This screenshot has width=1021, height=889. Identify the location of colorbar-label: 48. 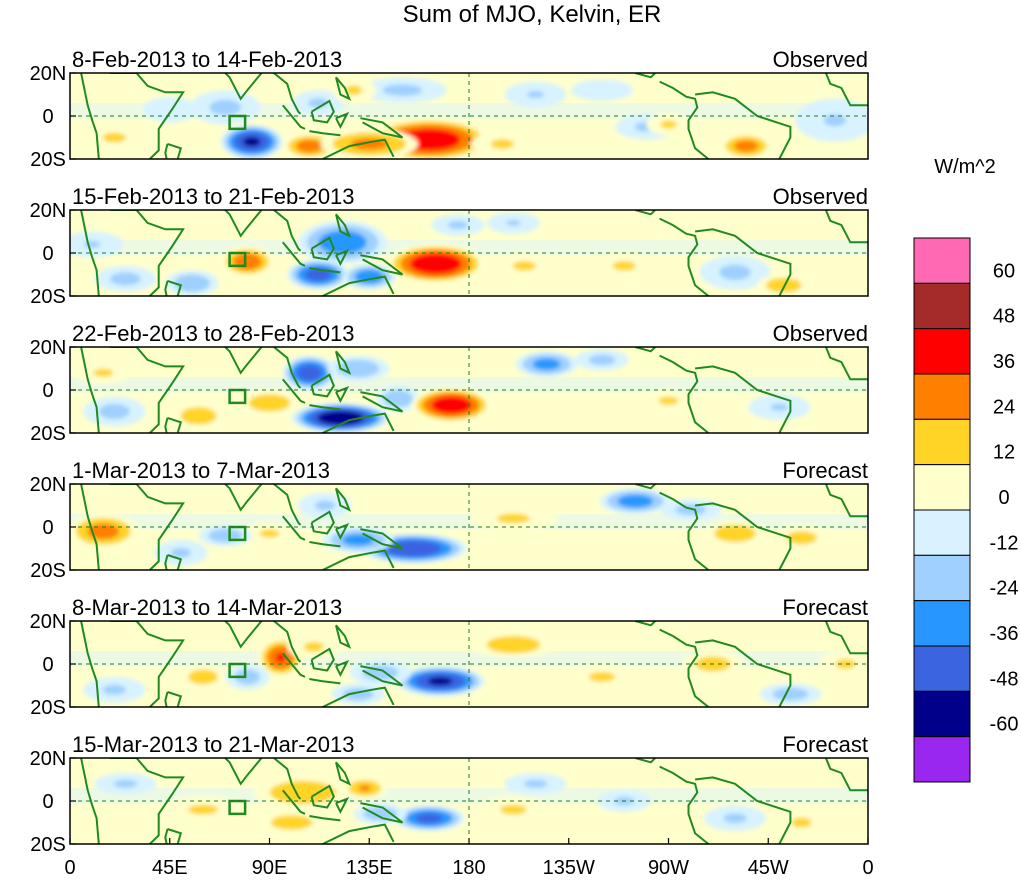
(1004, 317).